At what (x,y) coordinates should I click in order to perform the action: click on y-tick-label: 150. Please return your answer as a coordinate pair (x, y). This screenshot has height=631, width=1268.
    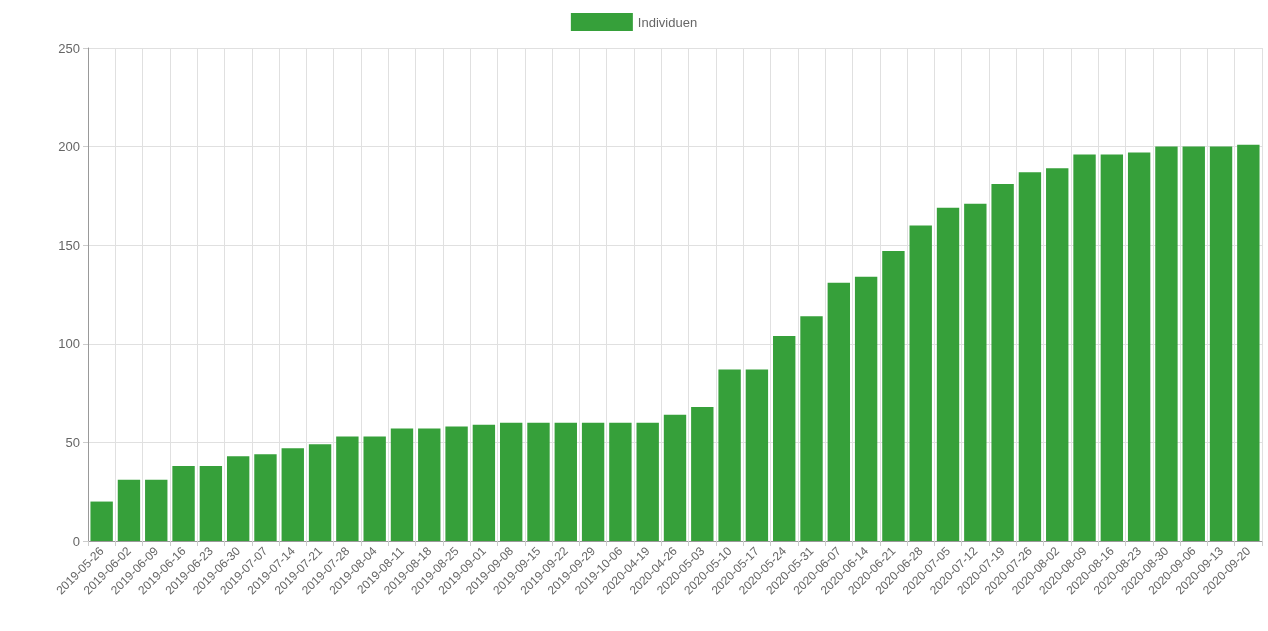
    Looking at the image, I should click on (69, 245).